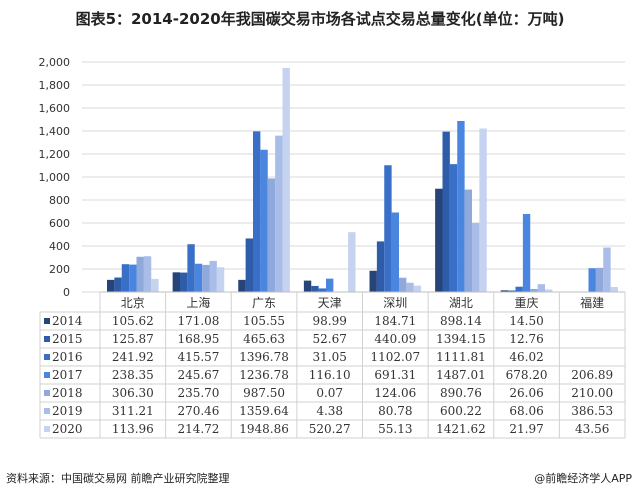 The height and width of the screenshot is (498, 640). What do you see at coordinates (592, 375) in the screenshot?
I see `data-label: 206.89` at bounding box center [592, 375].